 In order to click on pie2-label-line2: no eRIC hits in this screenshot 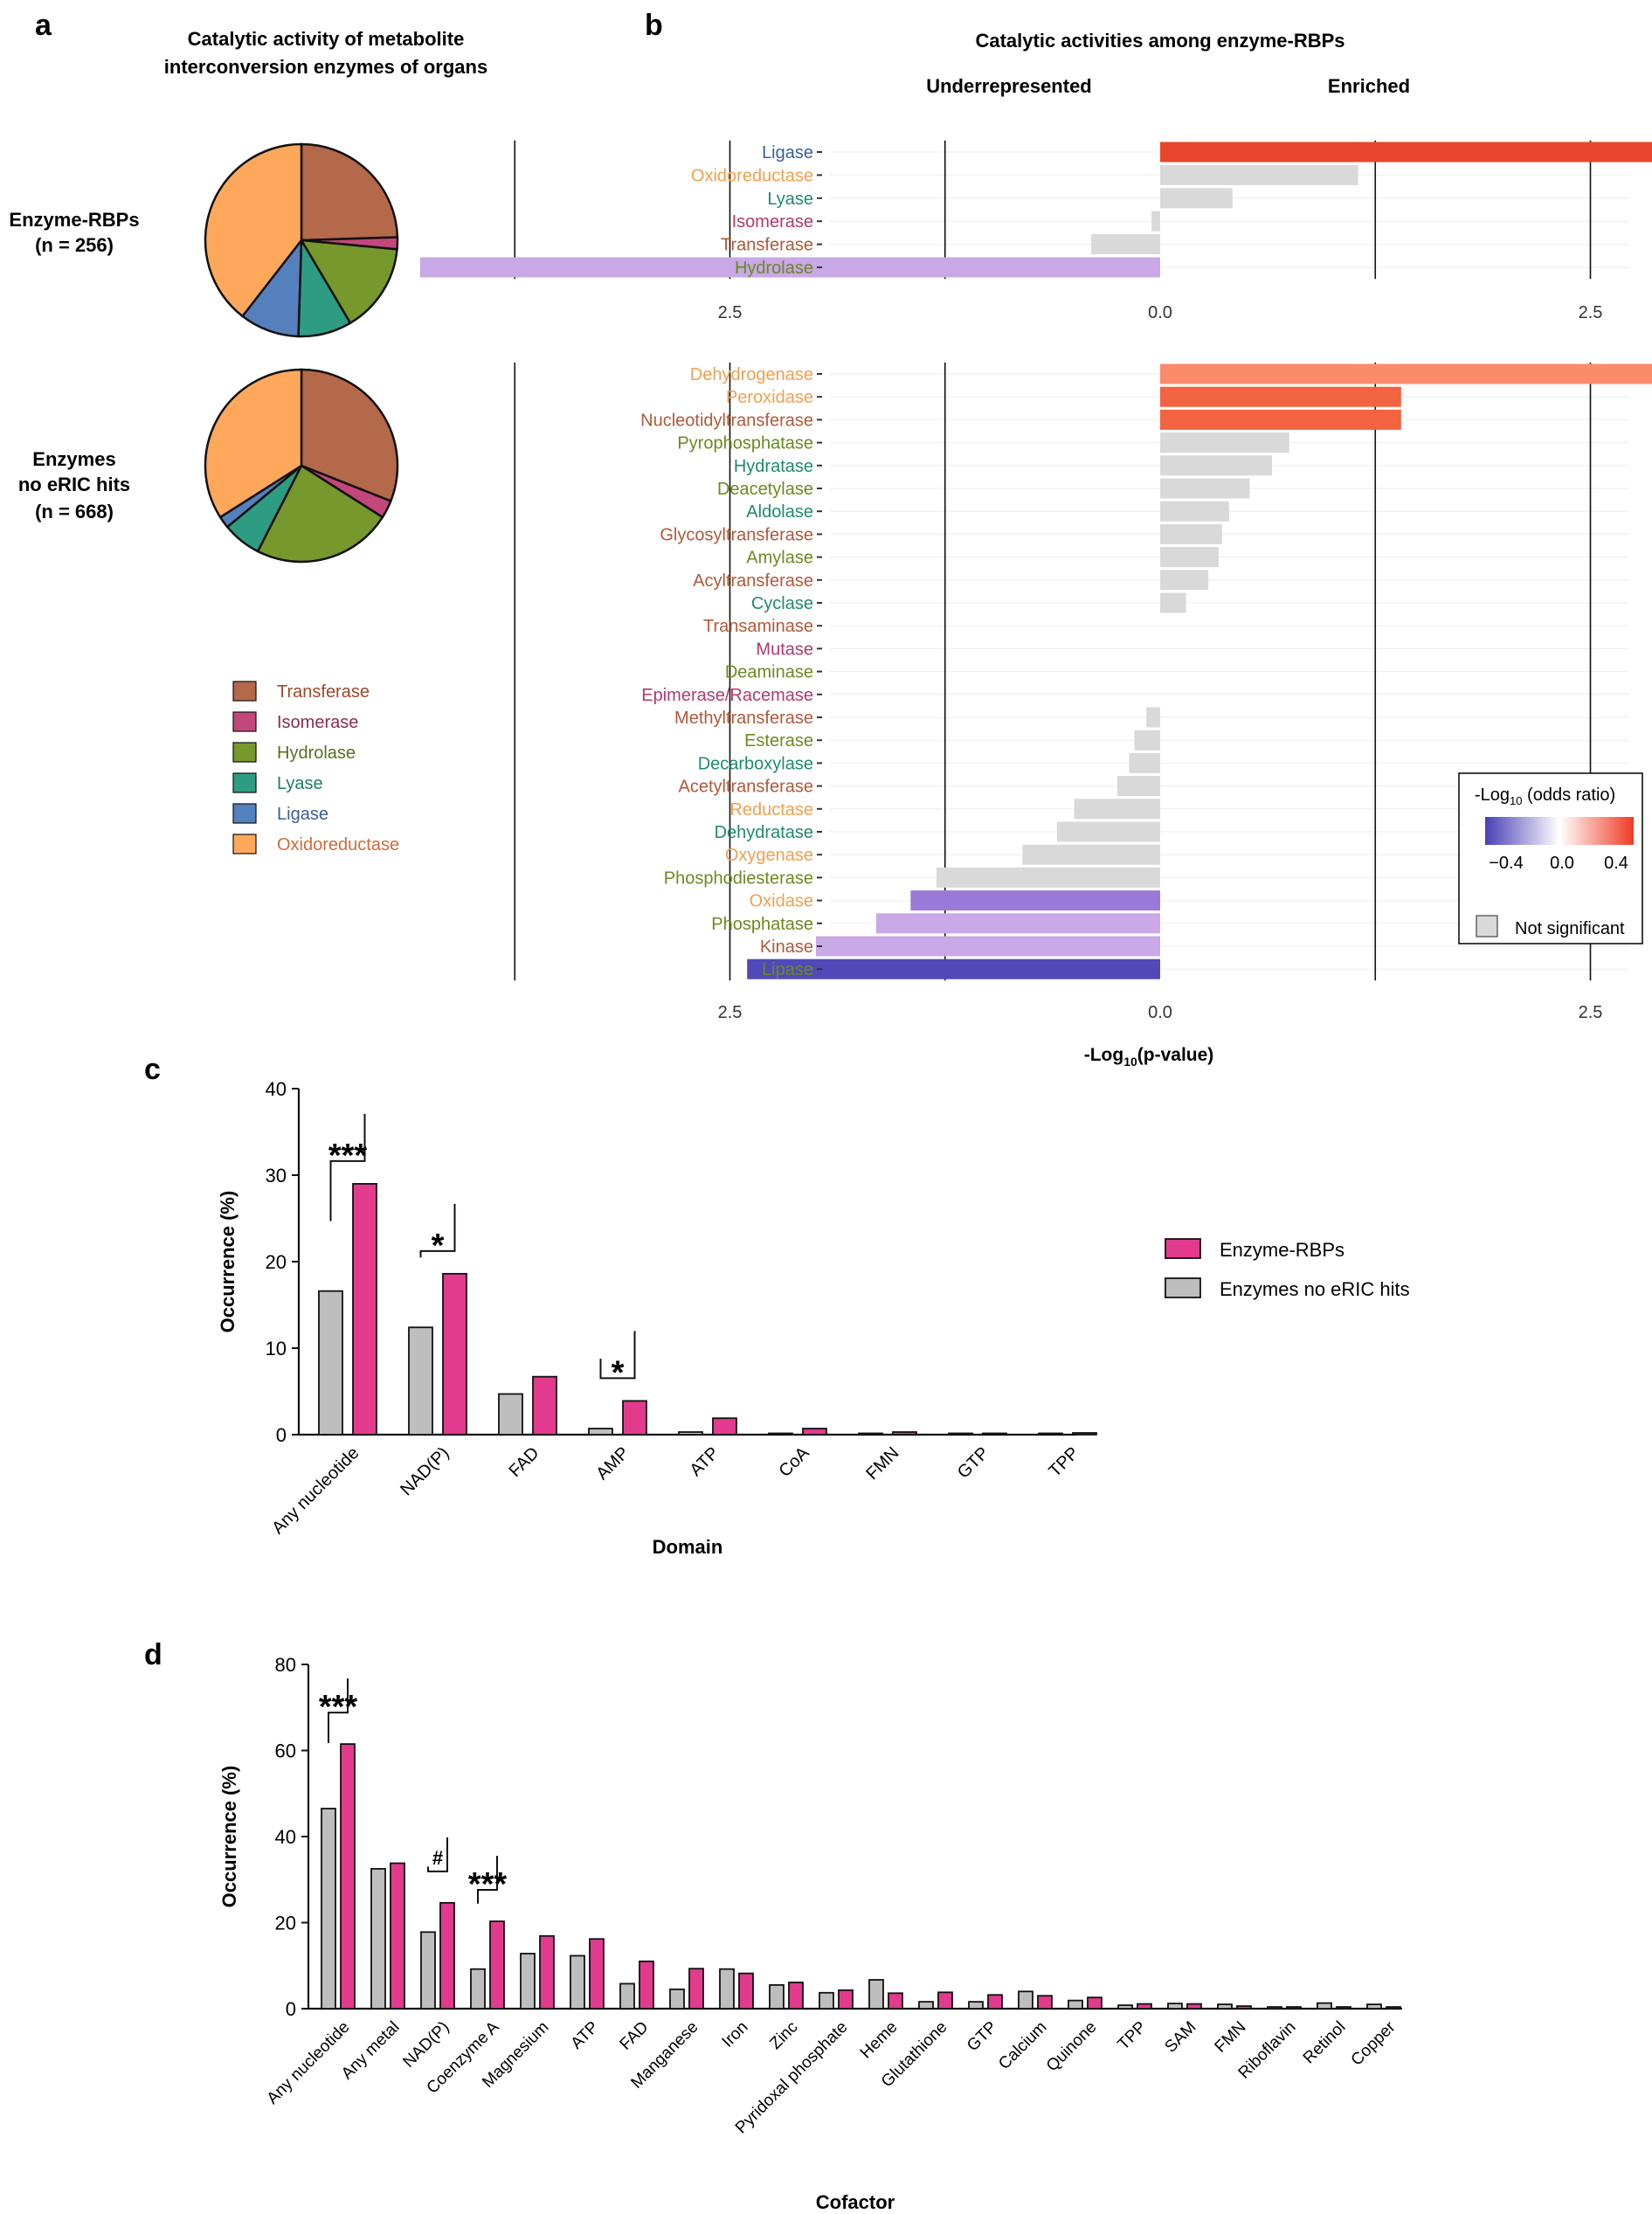, I will do `click(74, 484)`.